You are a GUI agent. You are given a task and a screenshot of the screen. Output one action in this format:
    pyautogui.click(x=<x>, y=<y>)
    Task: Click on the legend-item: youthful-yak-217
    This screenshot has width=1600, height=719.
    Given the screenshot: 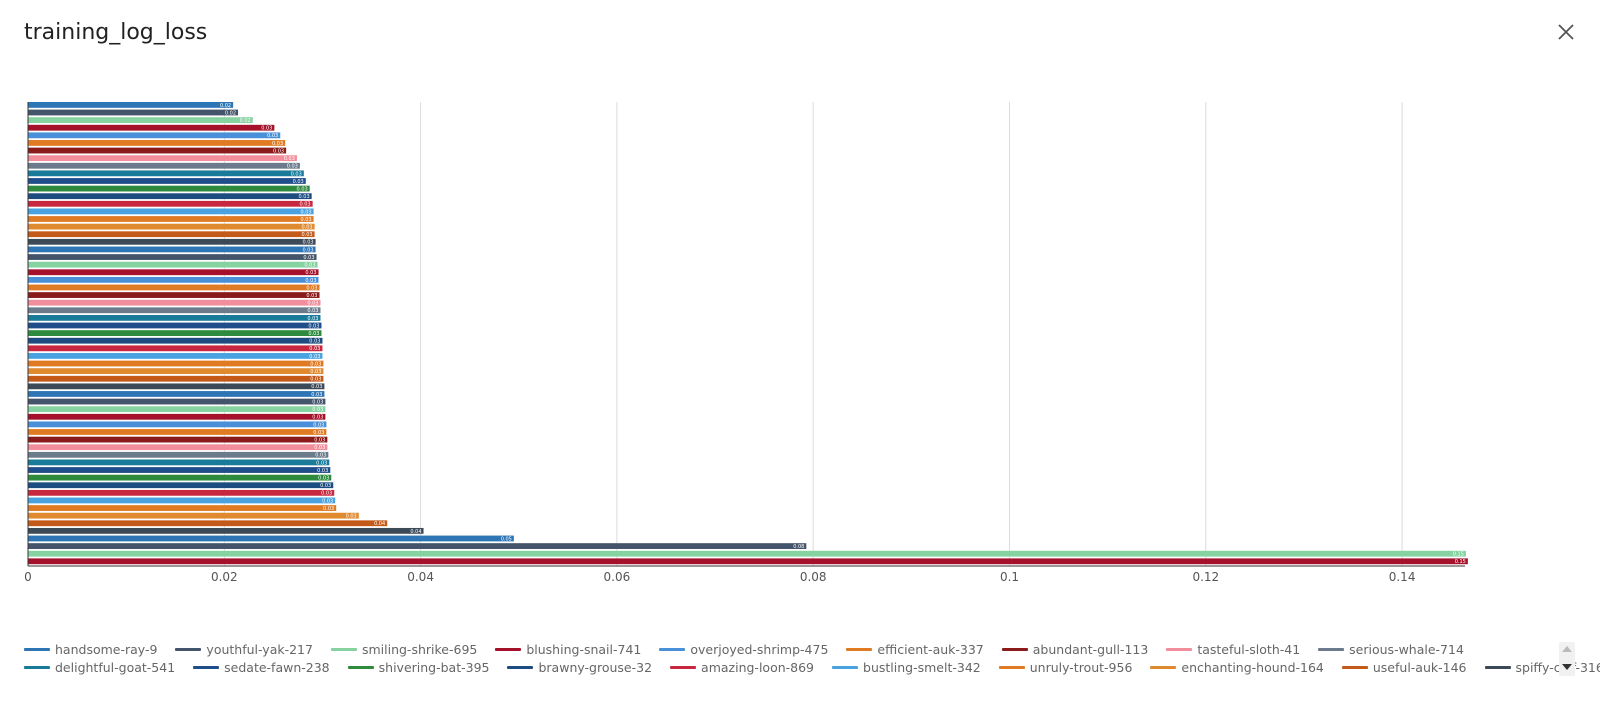 What is the action you would take?
    pyautogui.click(x=244, y=649)
    